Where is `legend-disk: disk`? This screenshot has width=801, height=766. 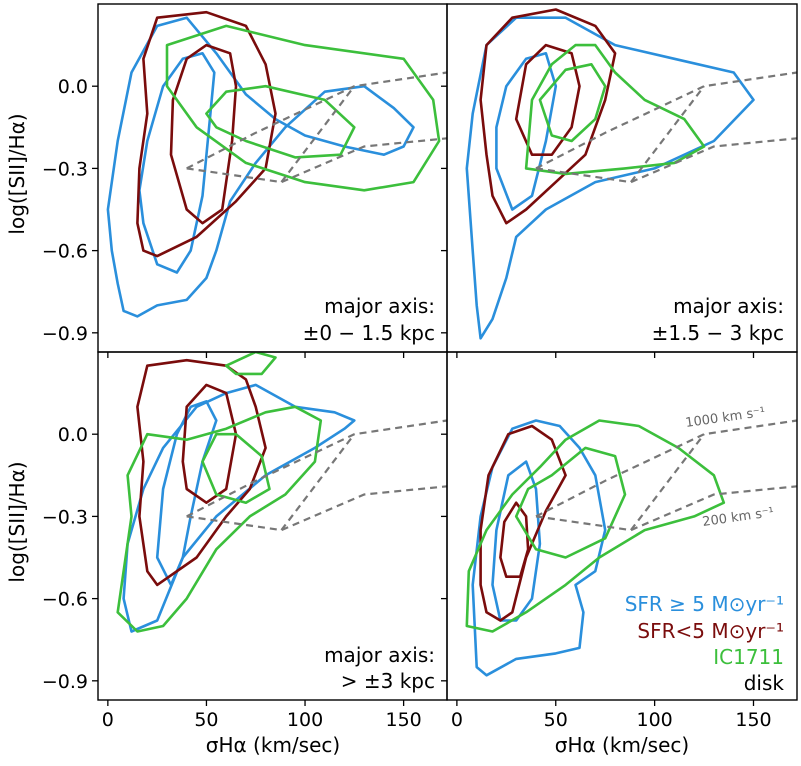
legend-disk: disk is located at coordinates (764, 683).